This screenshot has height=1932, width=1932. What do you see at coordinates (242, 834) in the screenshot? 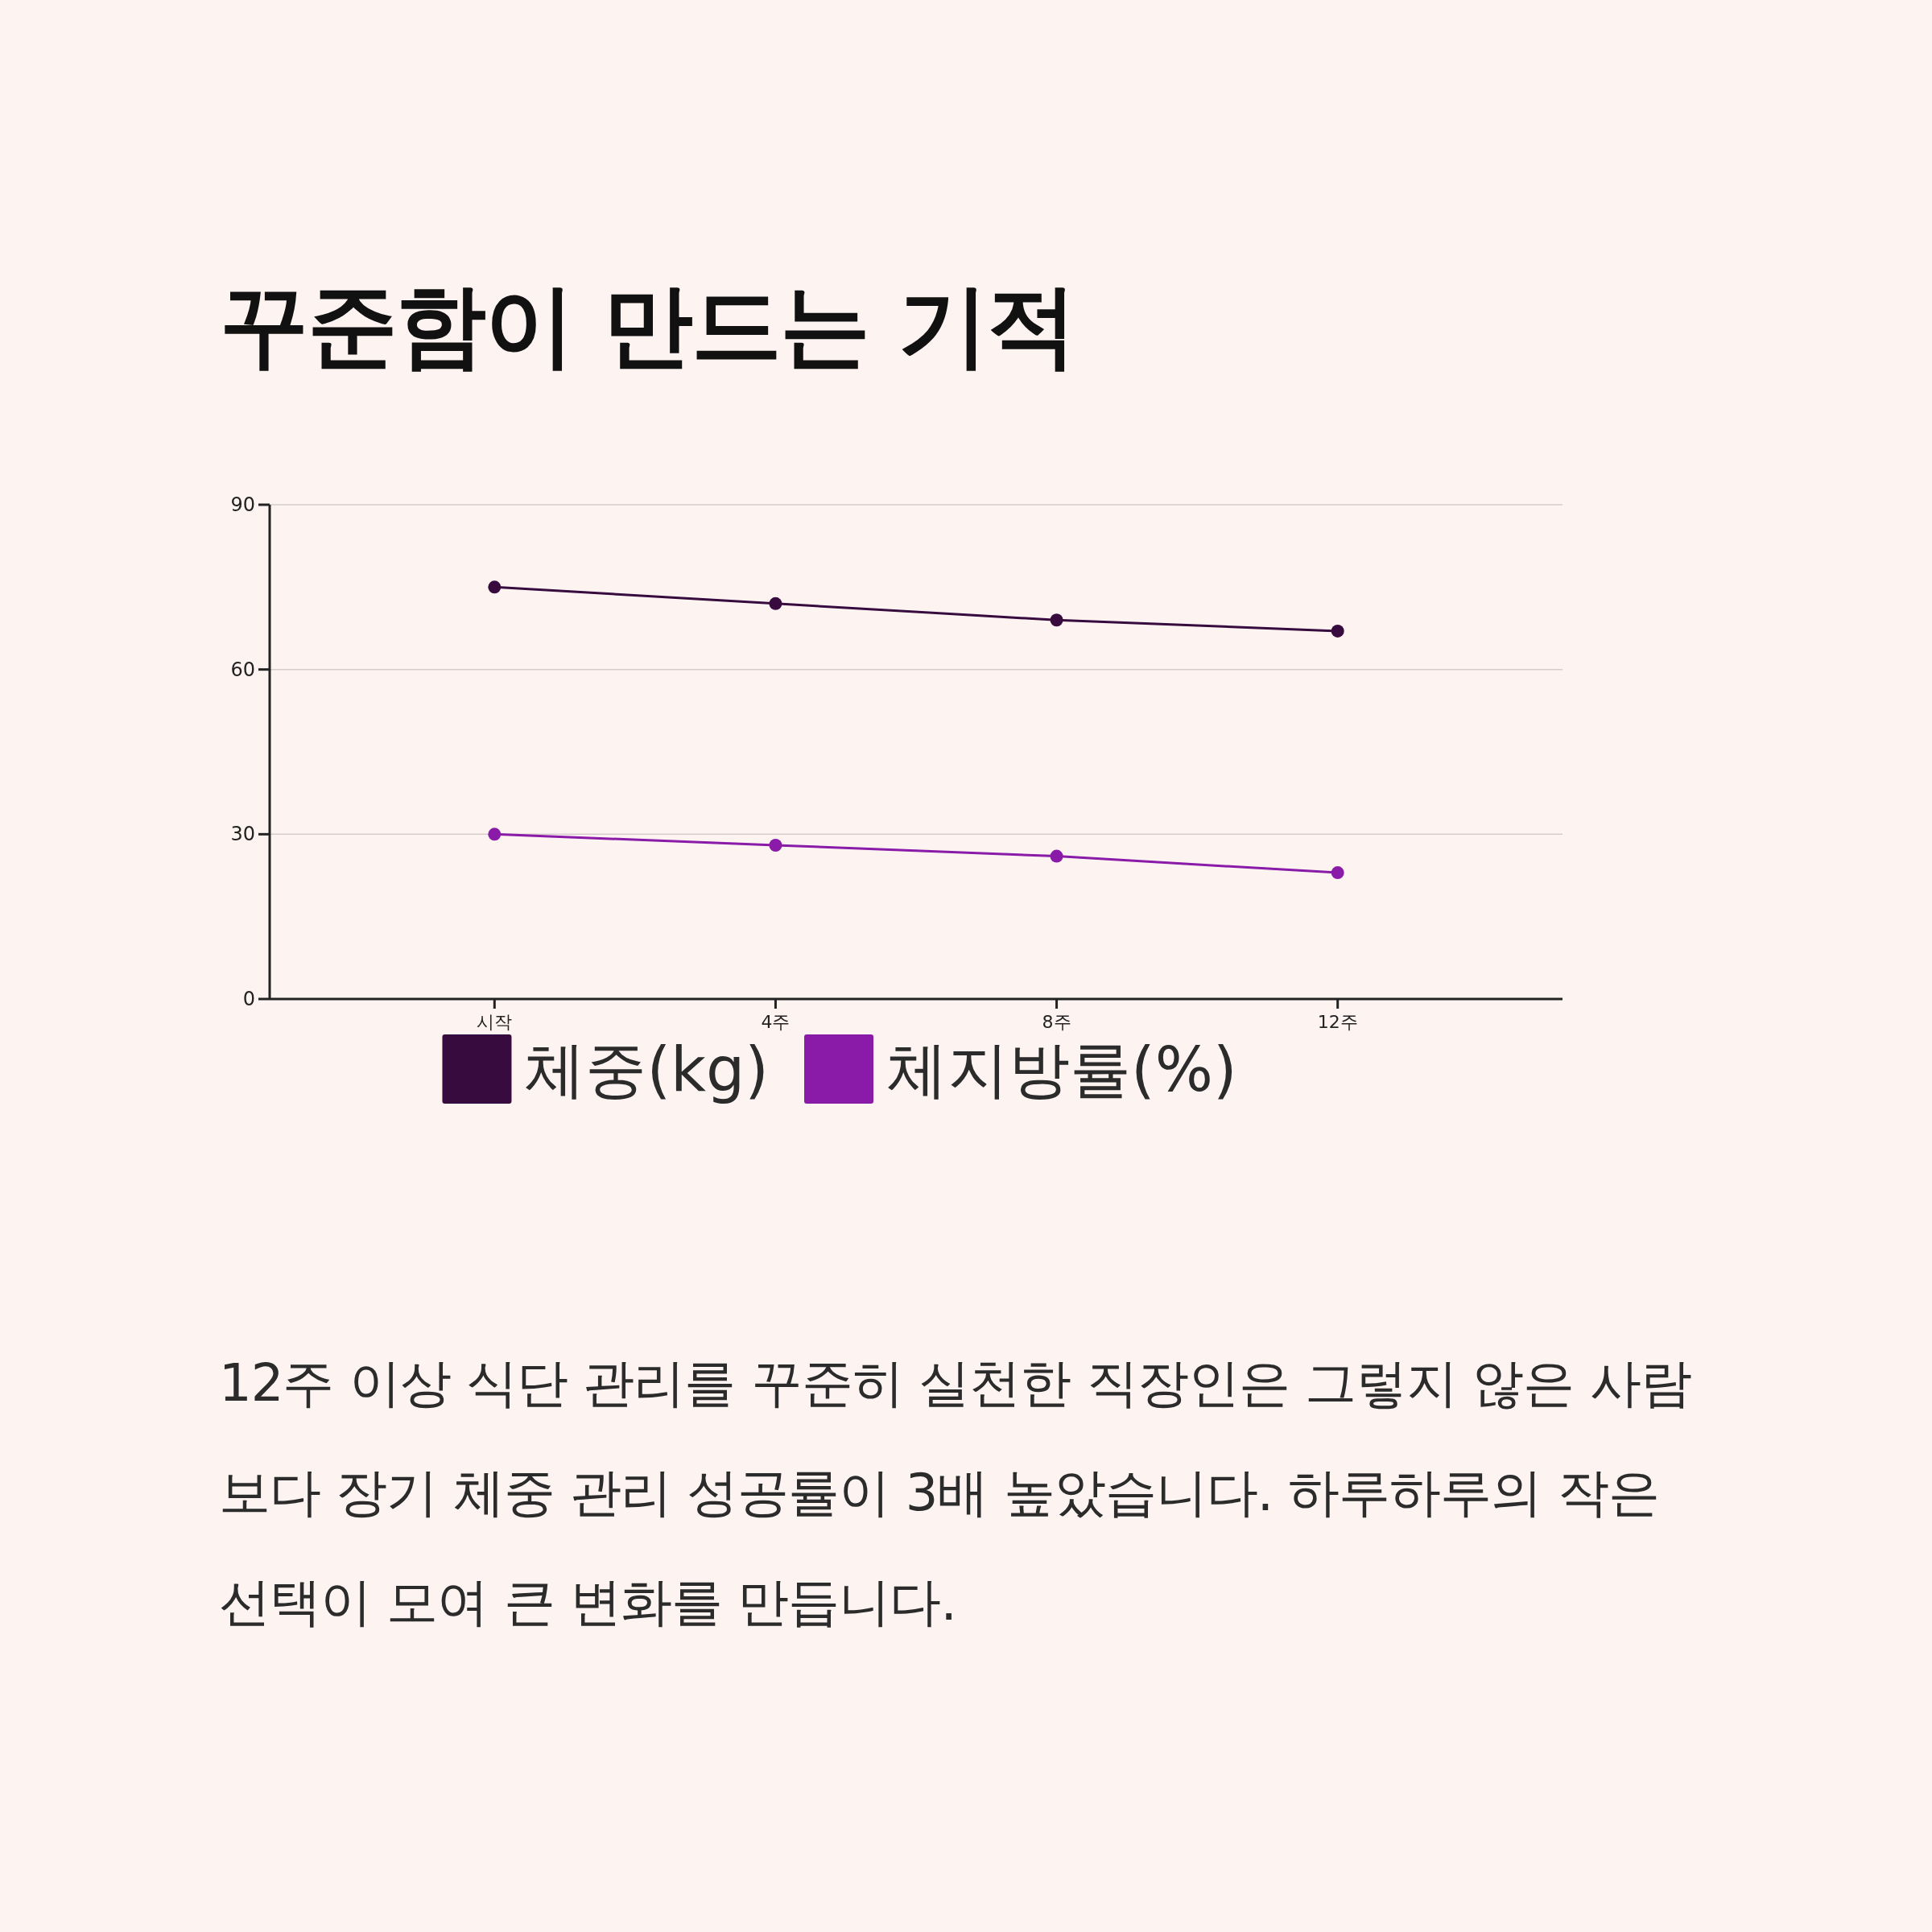
I see `y-tick-label: 30` at bounding box center [242, 834].